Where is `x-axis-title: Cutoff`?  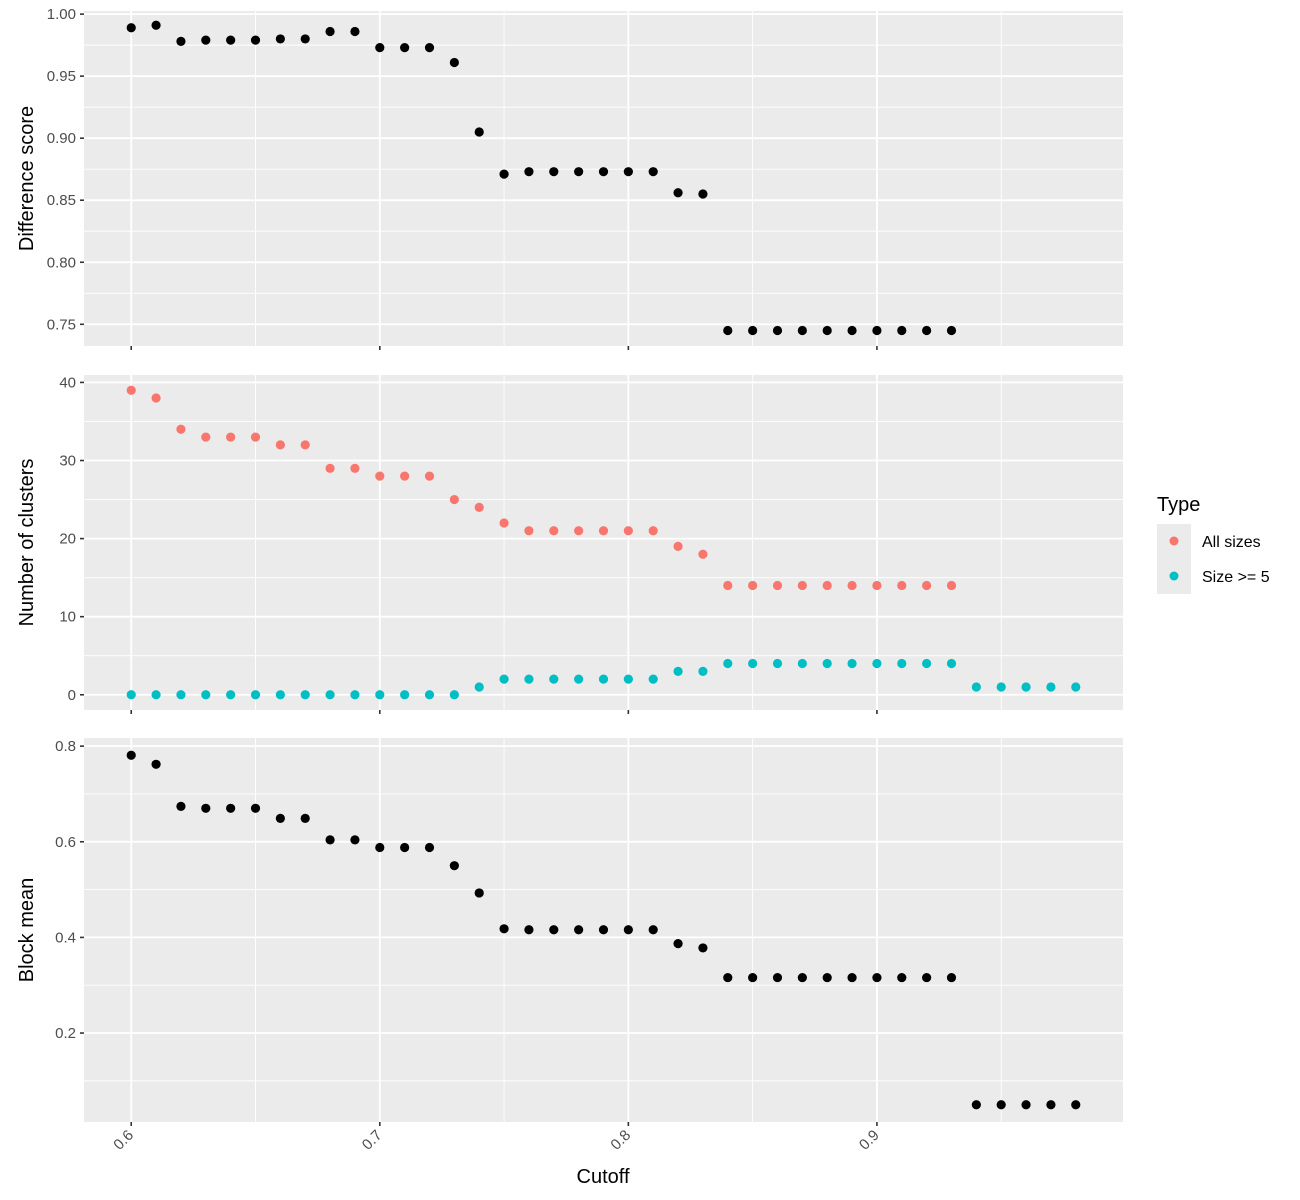 x-axis-title: Cutoff is located at coordinates (603, 1177).